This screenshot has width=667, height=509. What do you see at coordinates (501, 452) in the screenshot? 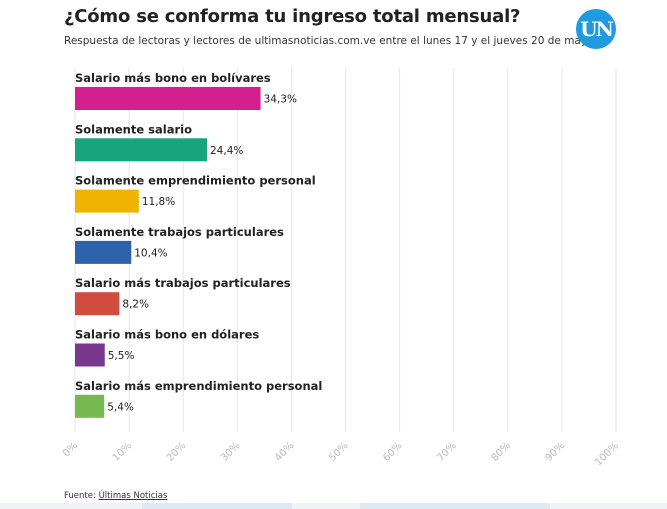
I see `x-tick-label: 80%` at bounding box center [501, 452].